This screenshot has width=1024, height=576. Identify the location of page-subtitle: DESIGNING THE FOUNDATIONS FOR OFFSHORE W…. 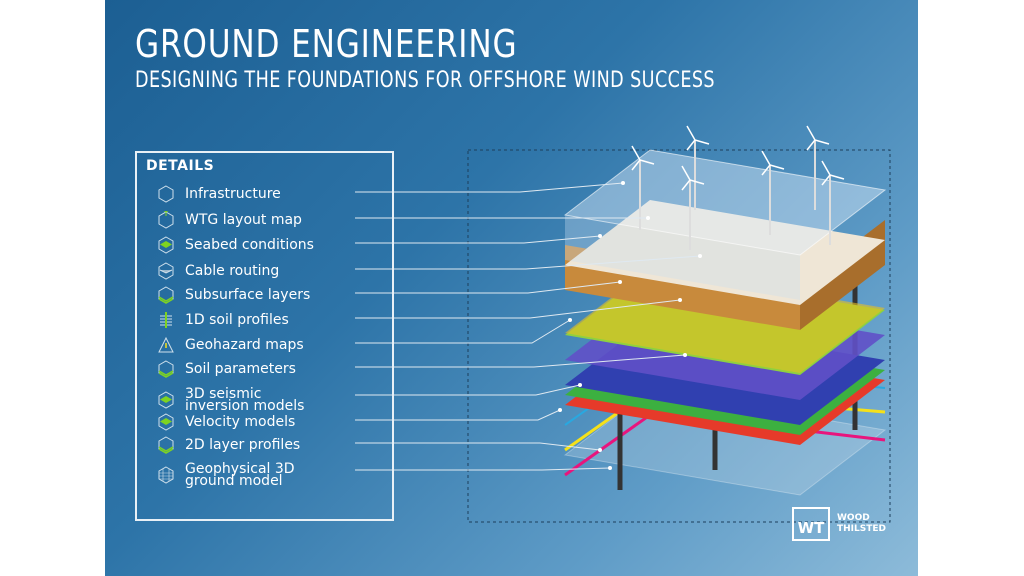
(425, 80).